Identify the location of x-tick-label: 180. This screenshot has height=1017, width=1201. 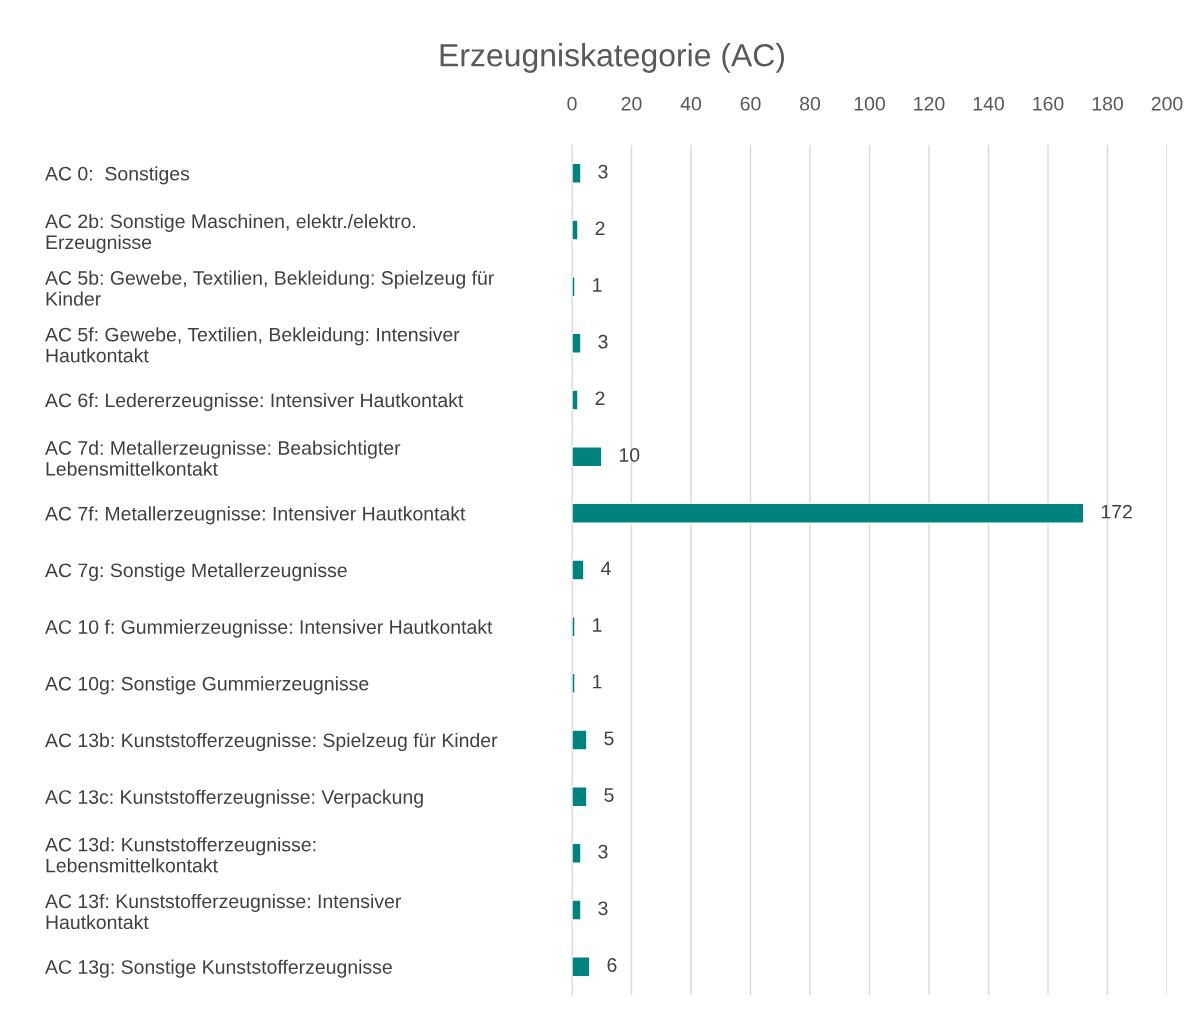
(1107, 103).